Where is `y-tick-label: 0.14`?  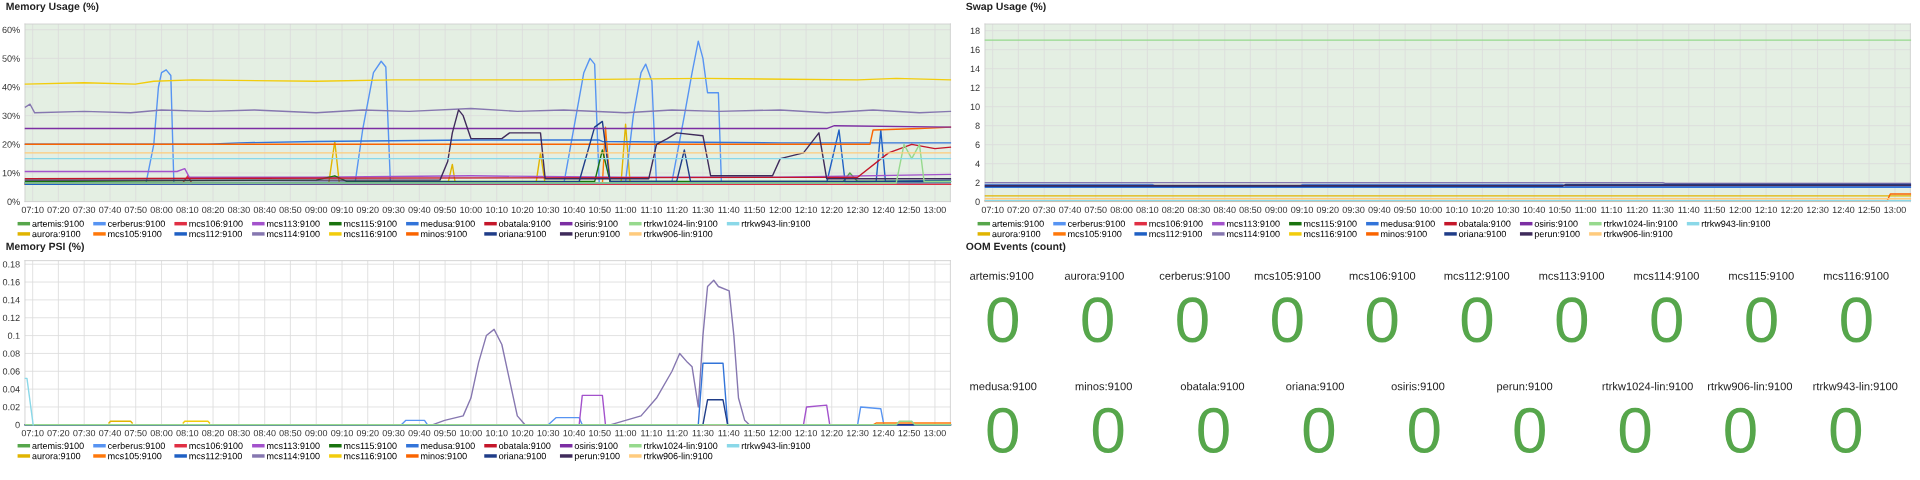 y-tick-label: 0.14 is located at coordinates (11, 300).